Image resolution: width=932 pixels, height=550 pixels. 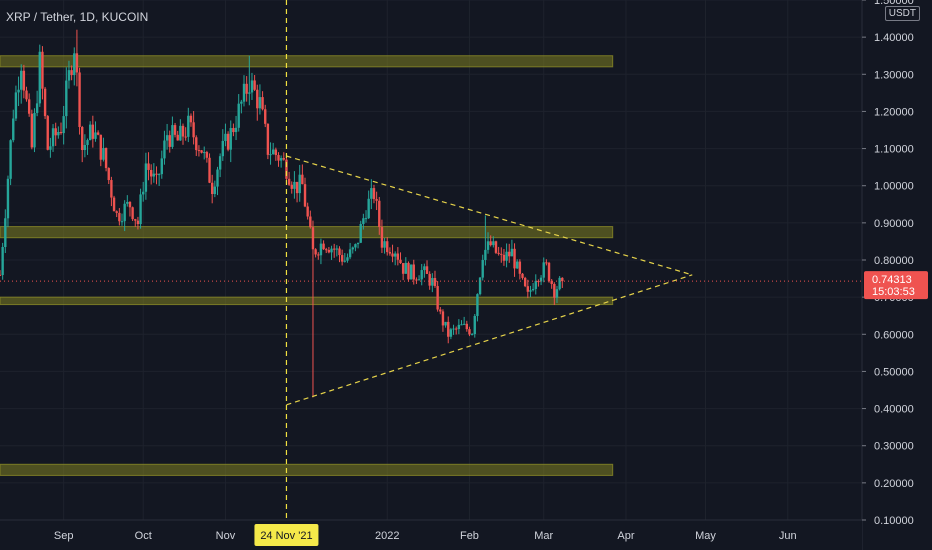 What do you see at coordinates (64, 536) in the screenshot?
I see `x-tick-label: Sep` at bounding box center [64, 536].